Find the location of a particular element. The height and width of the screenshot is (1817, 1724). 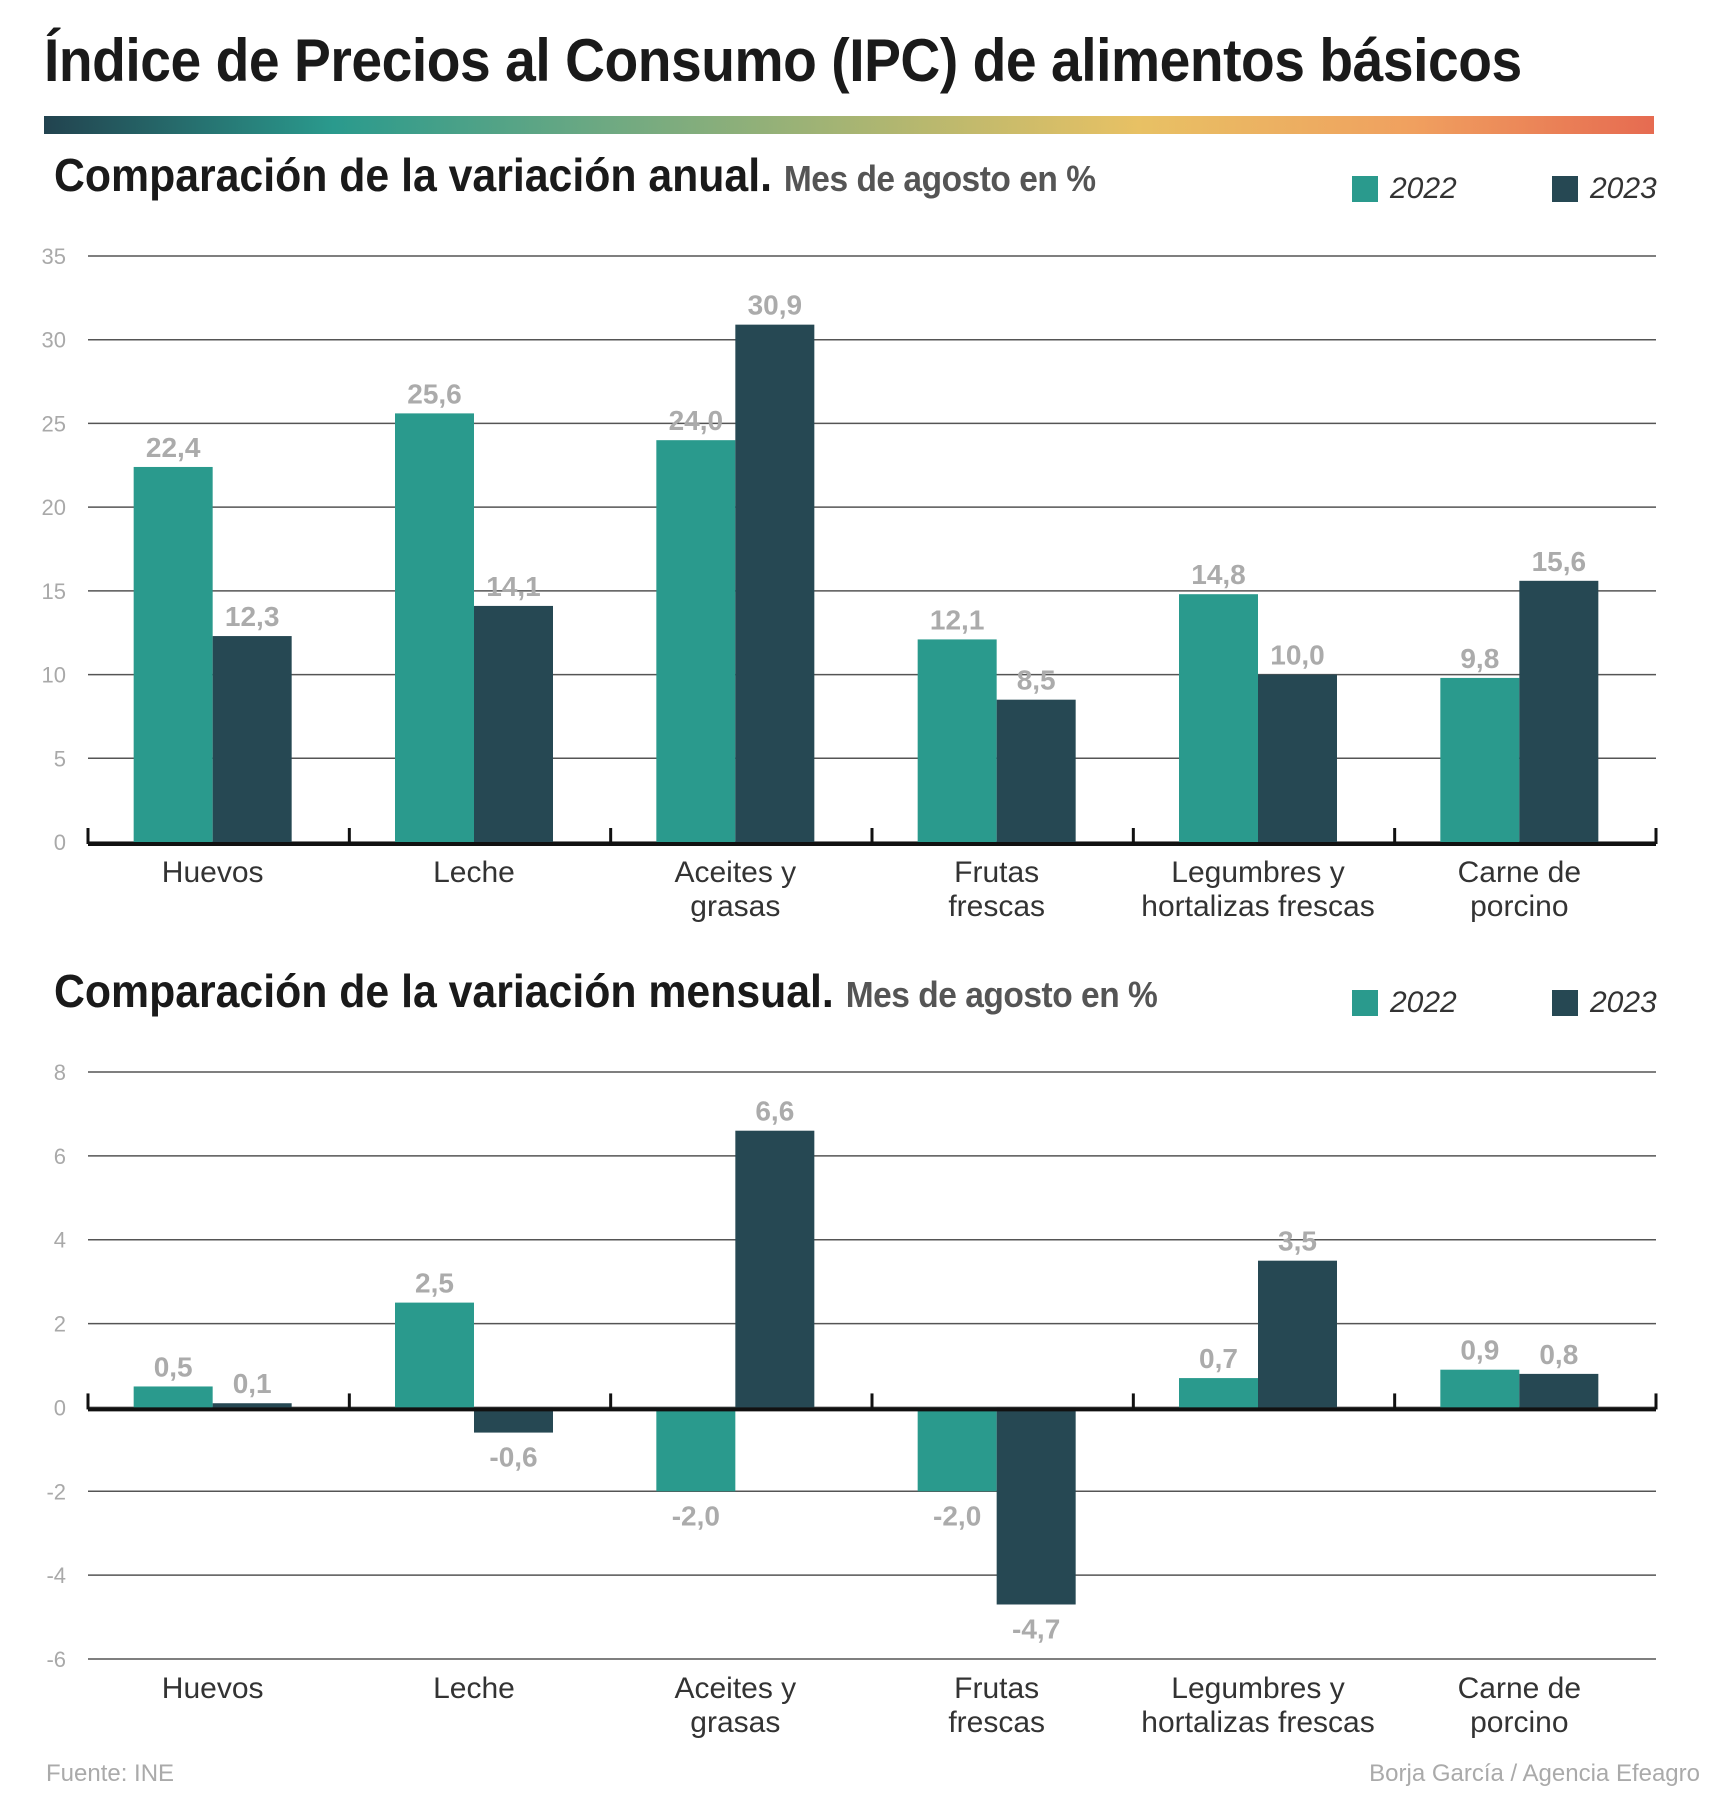

chart-annual-subtitle: Mes de agosto en % is located at coordinates (939, 178).